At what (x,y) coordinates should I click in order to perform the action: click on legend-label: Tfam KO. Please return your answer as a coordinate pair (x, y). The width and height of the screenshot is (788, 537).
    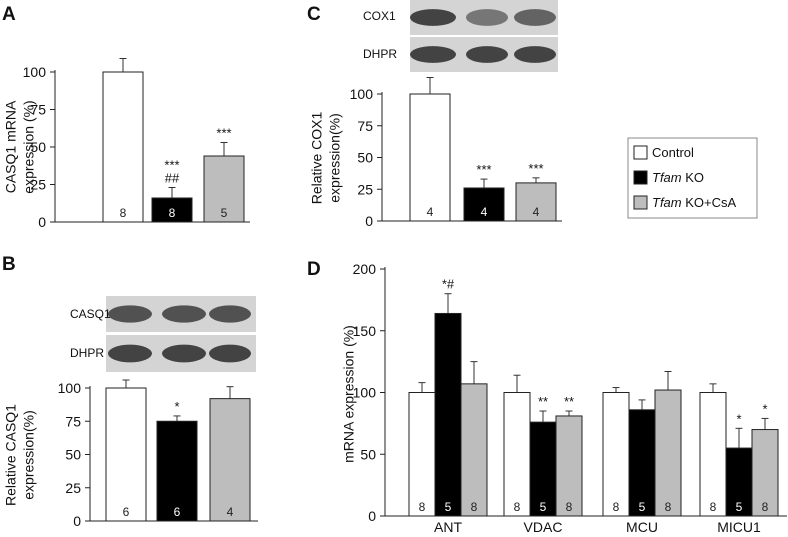
    Looking at the image, I should click on (678, 177).